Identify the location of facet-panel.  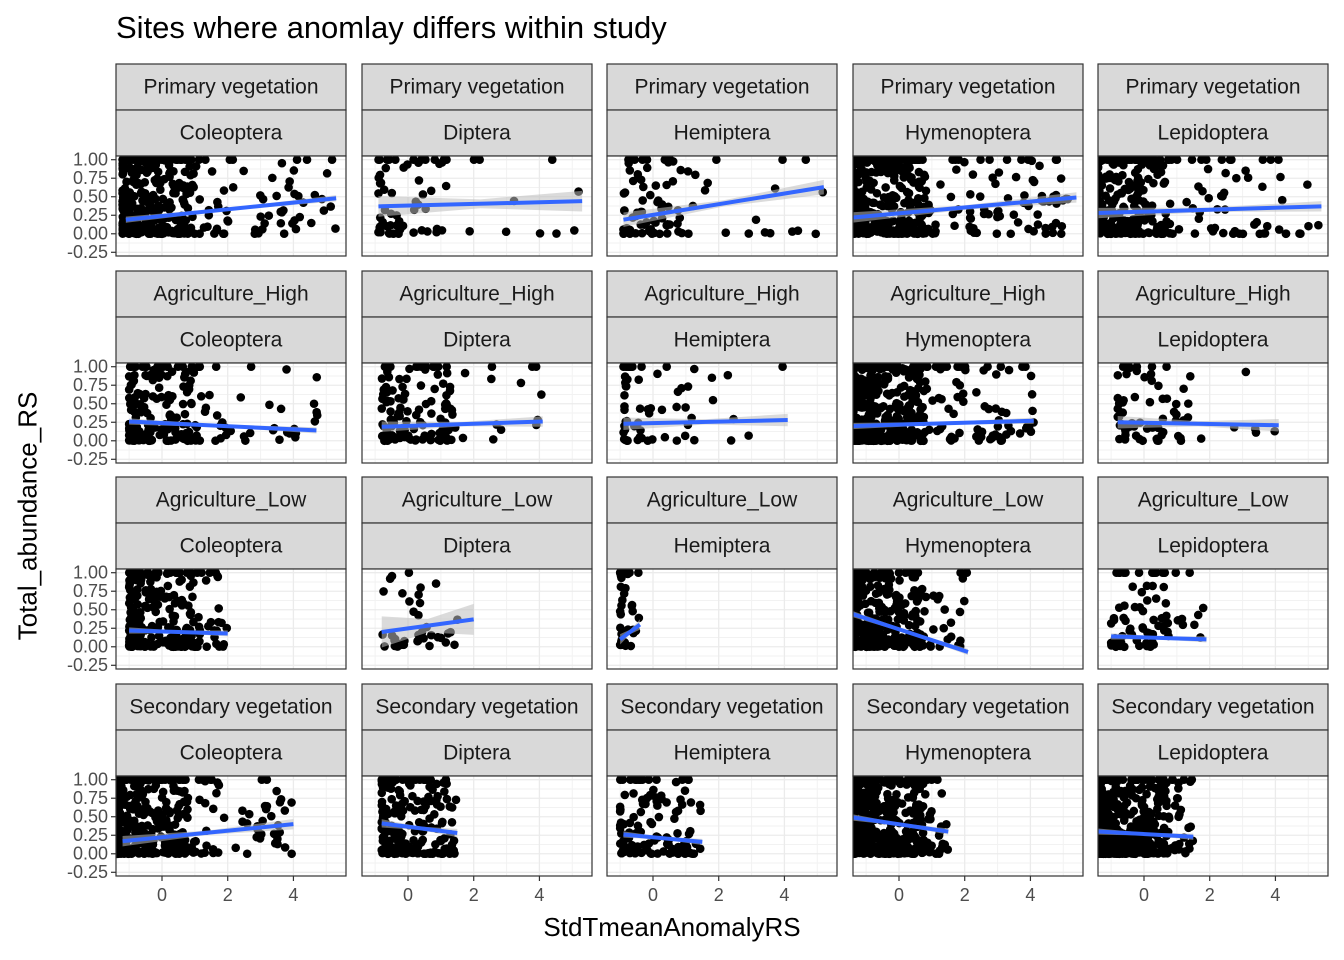
(229, 782).